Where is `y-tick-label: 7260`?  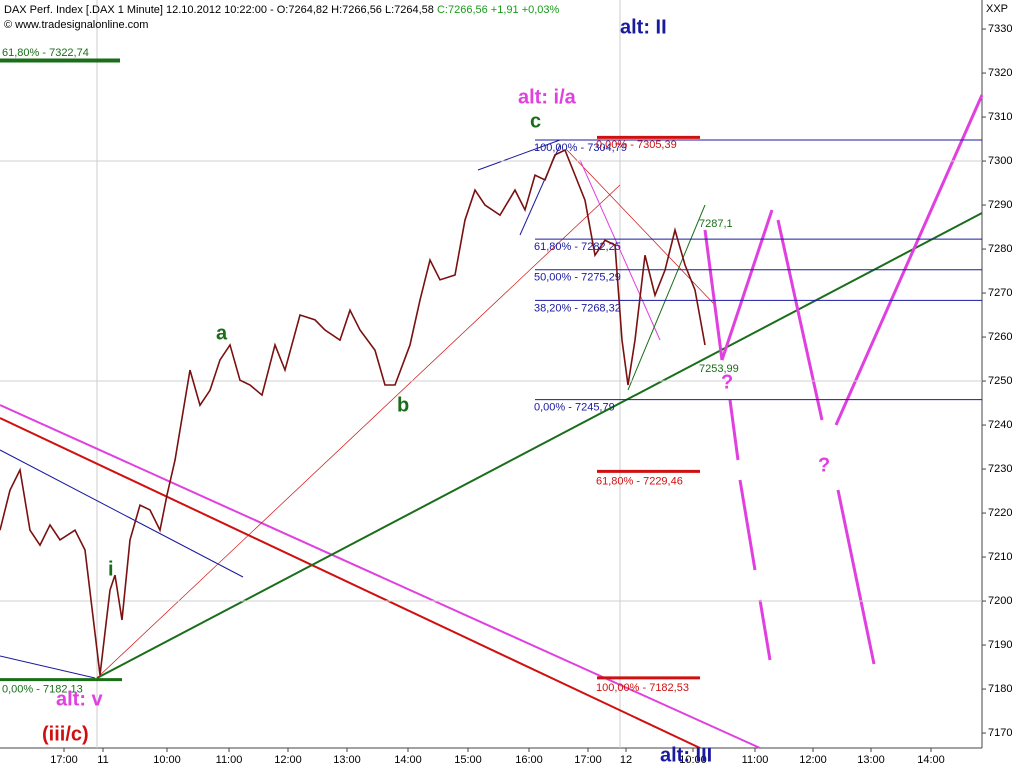
y-tick-label: 7260 is located at coordinates (1000, 337).